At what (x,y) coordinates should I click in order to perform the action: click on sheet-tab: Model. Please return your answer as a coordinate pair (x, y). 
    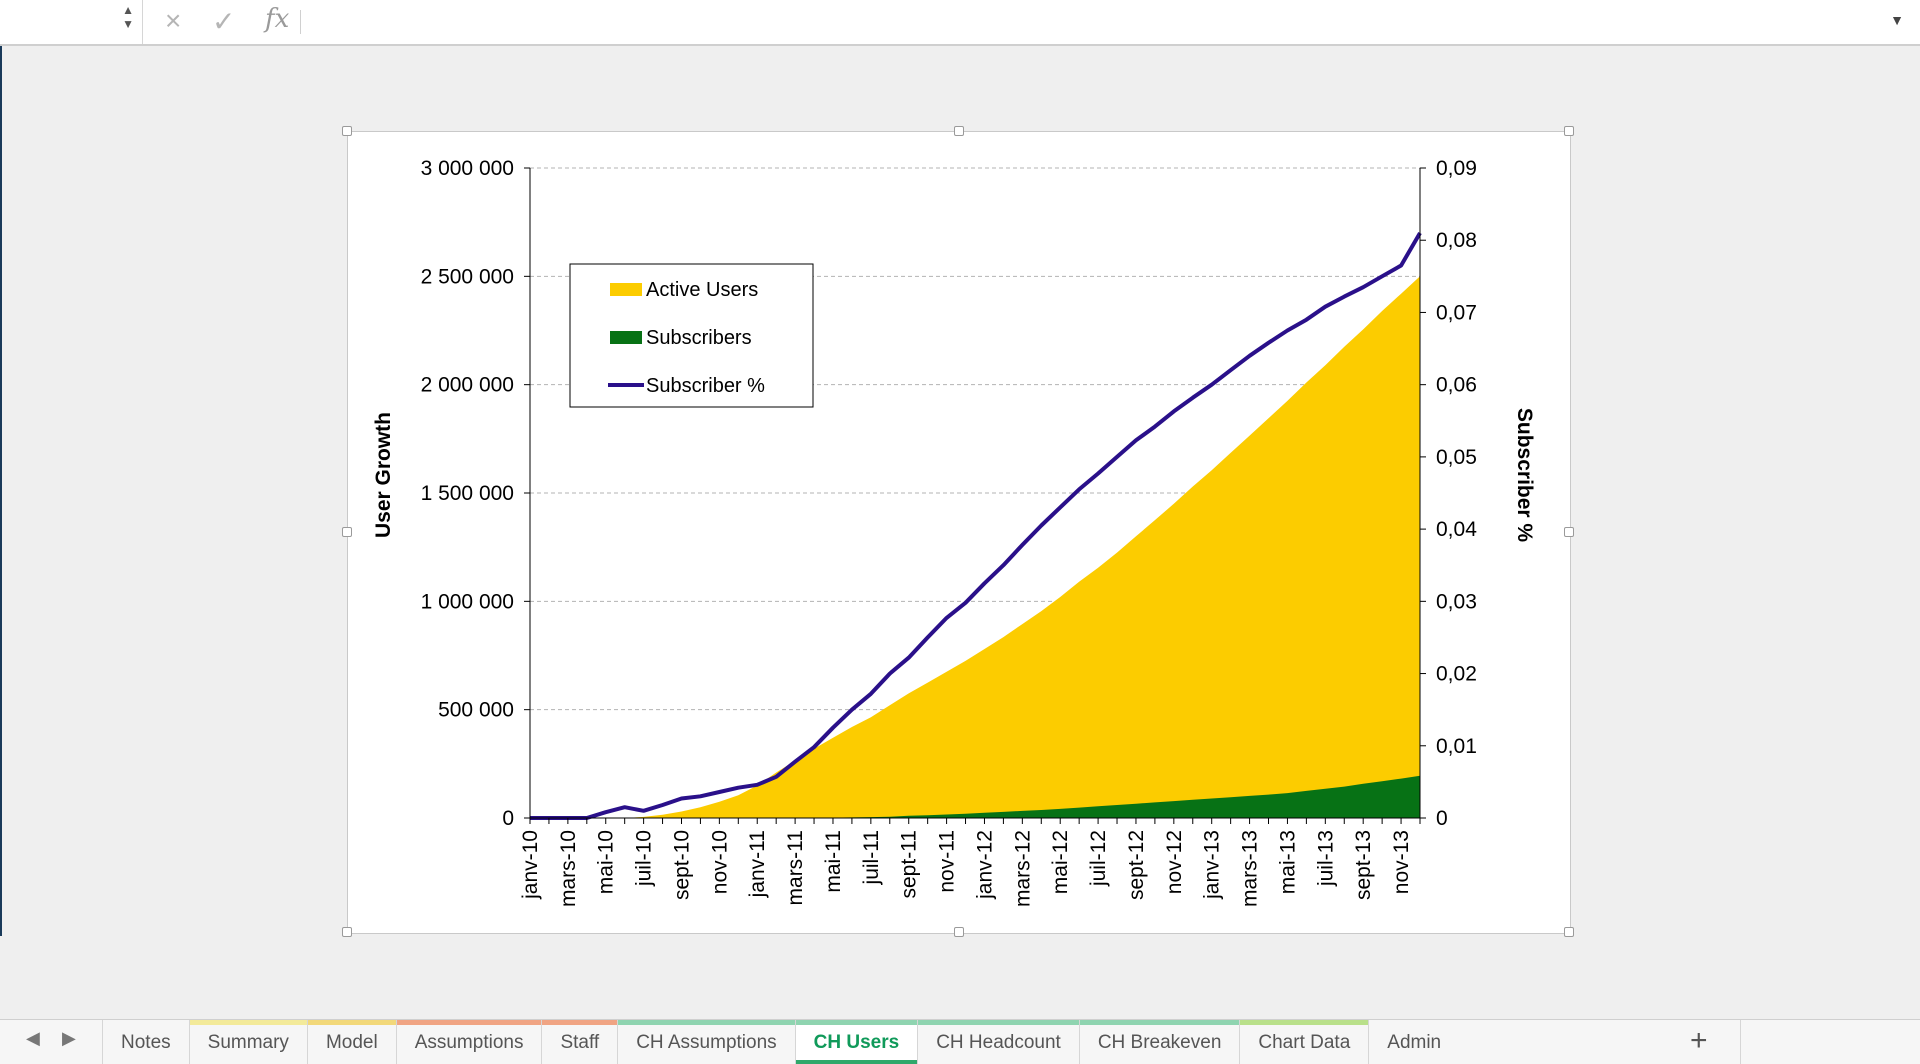
    Looking at the image, I should click on (351, 1042).